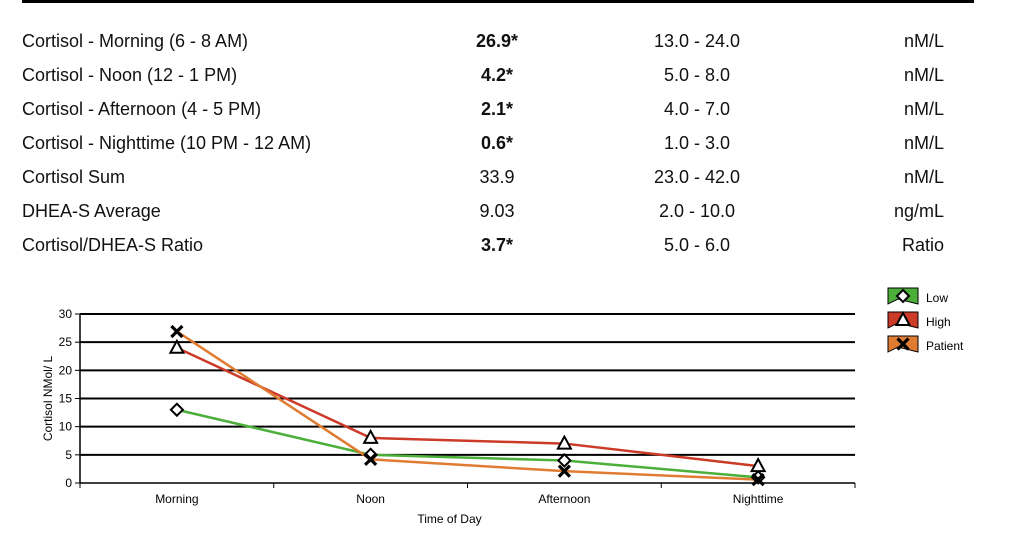 Image resolution: width=1024 pixels, height=540 pixels. Describe the element at coordinates (66, 342) in the screenshot. I see `y-tick-label: 25` at that location.